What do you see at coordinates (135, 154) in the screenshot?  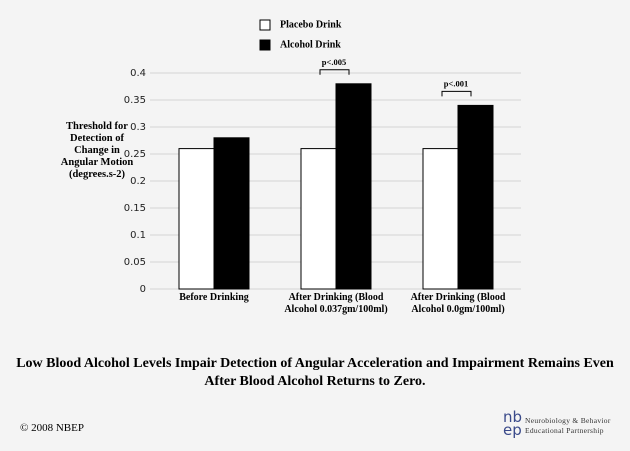 I see `y-tick-label: 0.25` at bounding box center [135, 154].